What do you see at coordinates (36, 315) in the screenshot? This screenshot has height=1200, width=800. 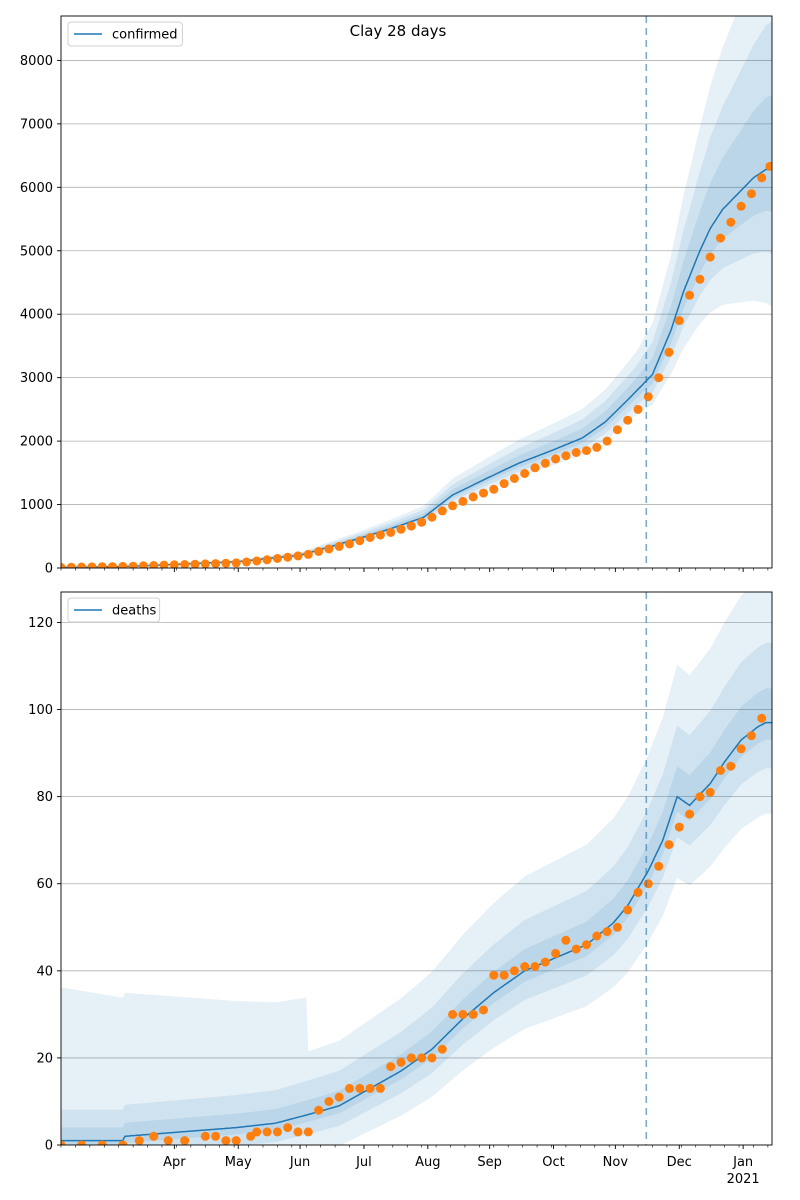 I see `y-tick-label: 4000` at bounding box center [36, 315].